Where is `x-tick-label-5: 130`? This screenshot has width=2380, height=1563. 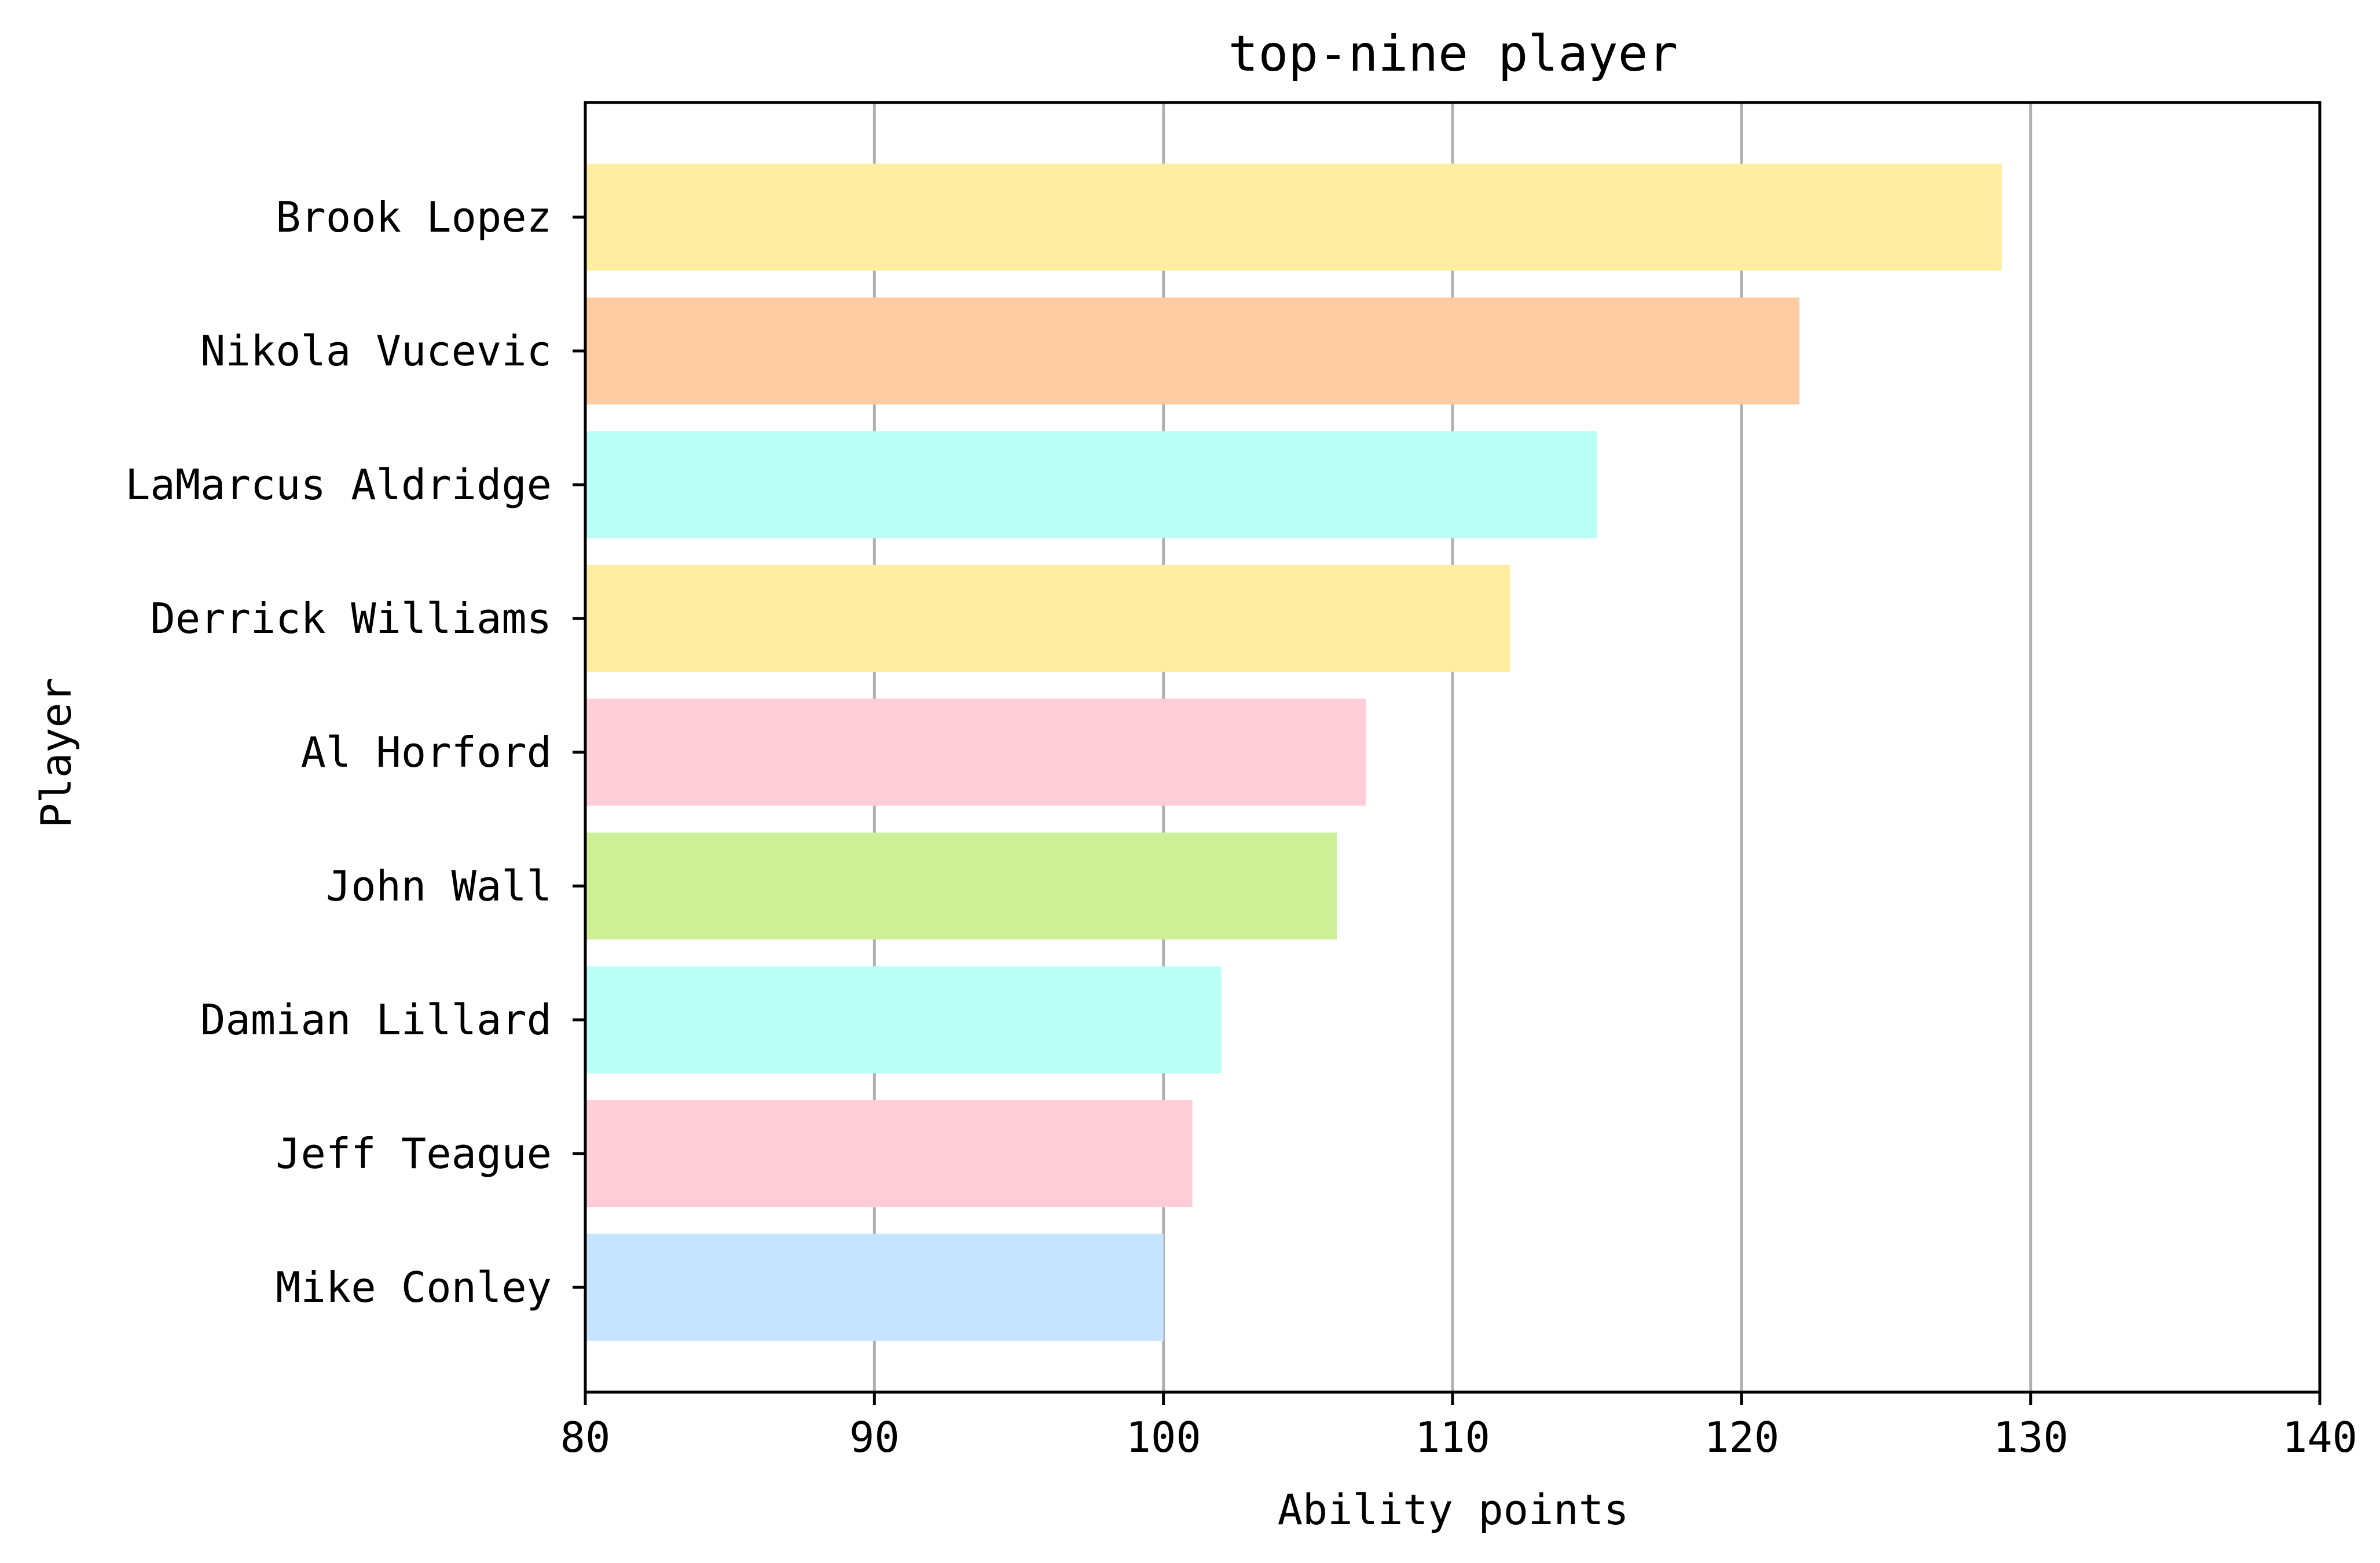 x-tick-label-5: 130 is located at coordinates (2031, 1437).